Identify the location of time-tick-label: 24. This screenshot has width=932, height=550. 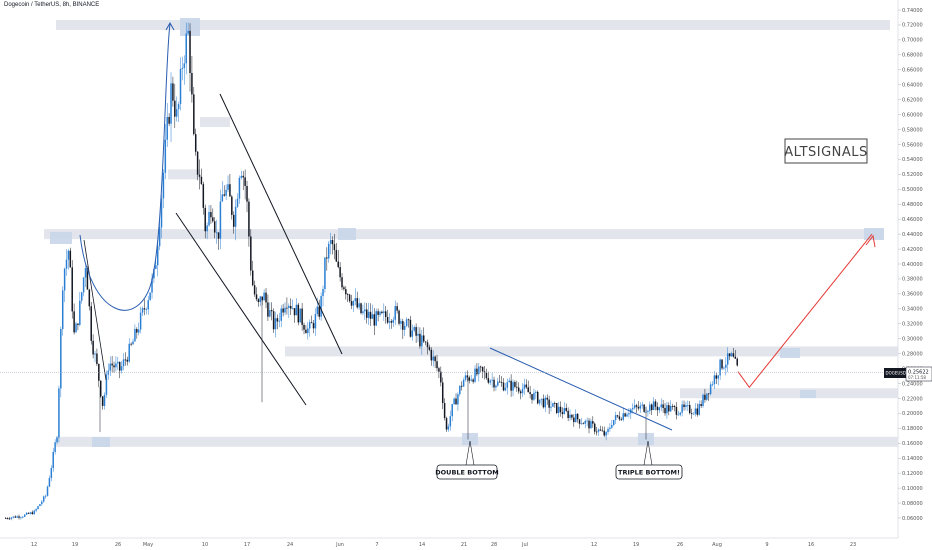
(290, 545).